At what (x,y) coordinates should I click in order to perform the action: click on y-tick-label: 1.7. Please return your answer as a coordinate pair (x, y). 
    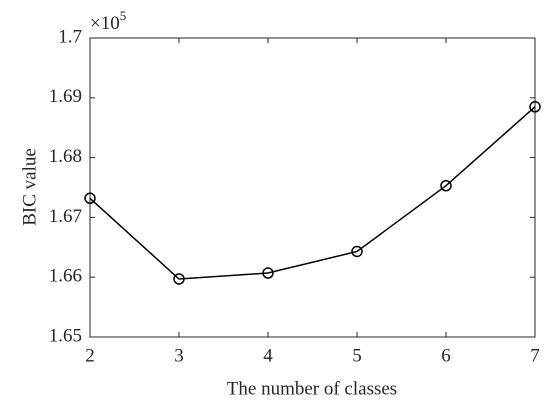
    Looking at the image, I should click on (70, 36).